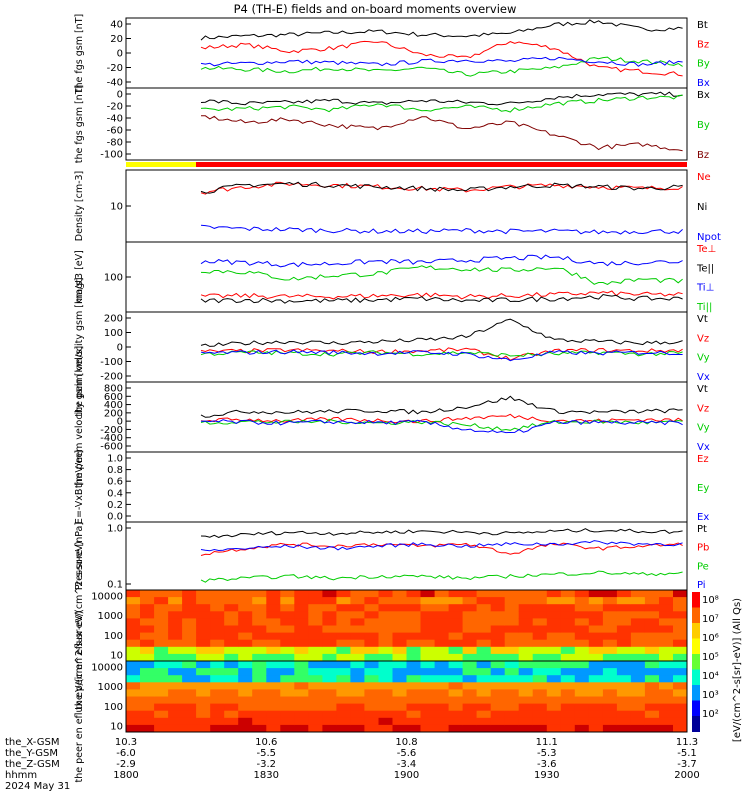 The image size is (750, 804). What do you see at coordinates (696, 708) in the screenshot?
I see `colorbar-swatch` at bounding box center [696, 708].